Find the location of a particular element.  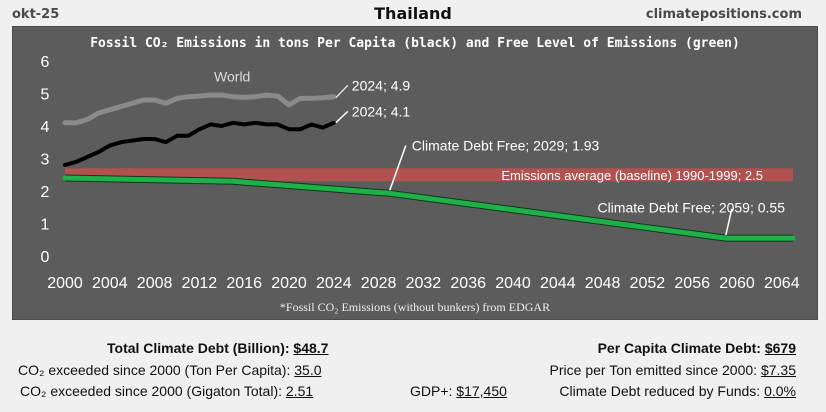

funds-reduction: Climate Debt reduced by Funds: 0.0% is located at coordinates (677, 391).